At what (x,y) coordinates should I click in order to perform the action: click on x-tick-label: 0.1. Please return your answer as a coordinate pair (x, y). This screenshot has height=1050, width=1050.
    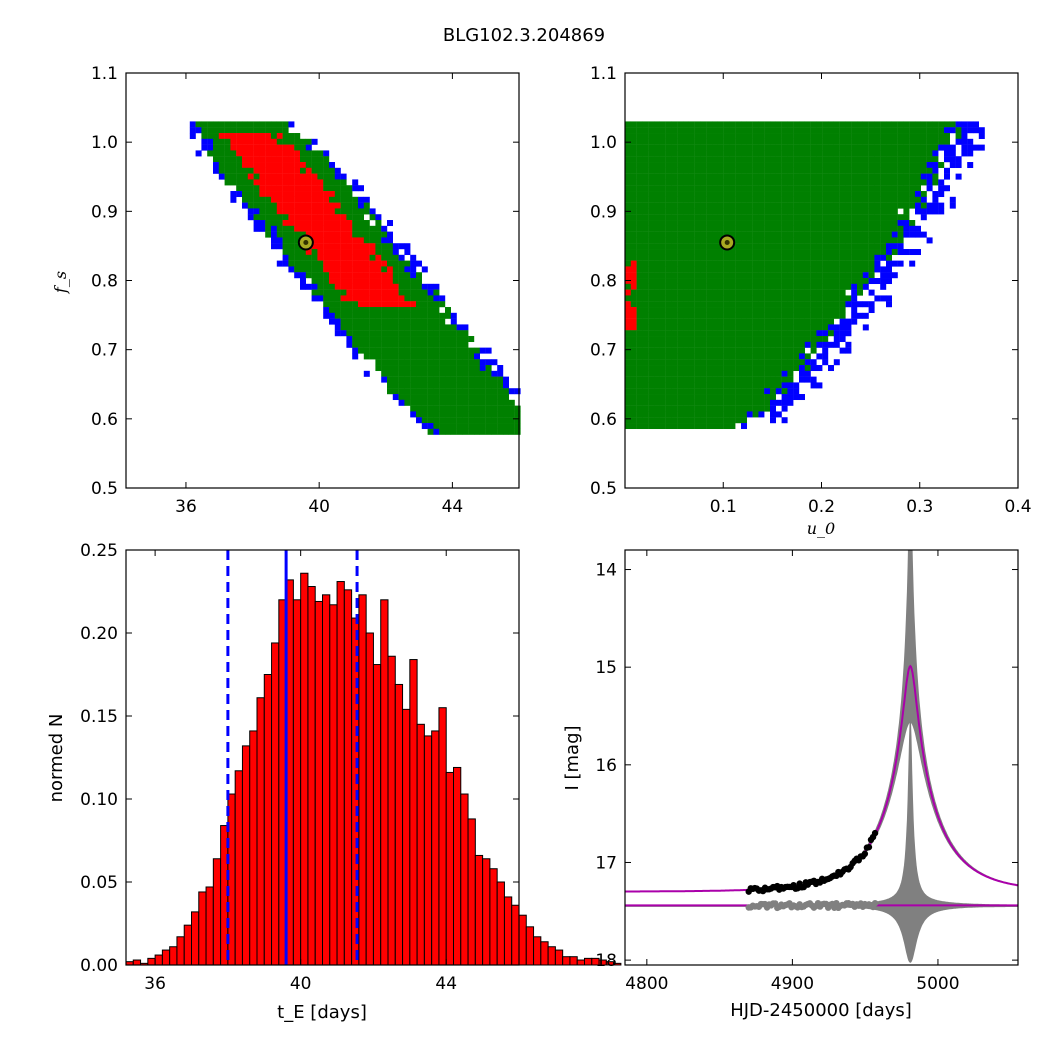
    Looking at the image, I should click on (723, 507).